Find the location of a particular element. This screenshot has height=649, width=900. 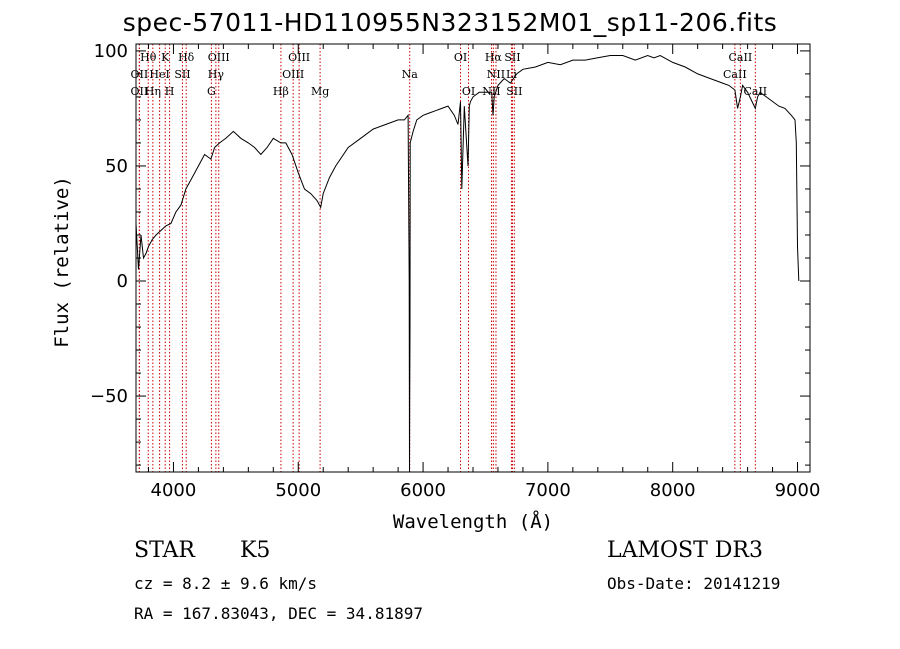

line-label: Mg is located at coordinates (320, 91).